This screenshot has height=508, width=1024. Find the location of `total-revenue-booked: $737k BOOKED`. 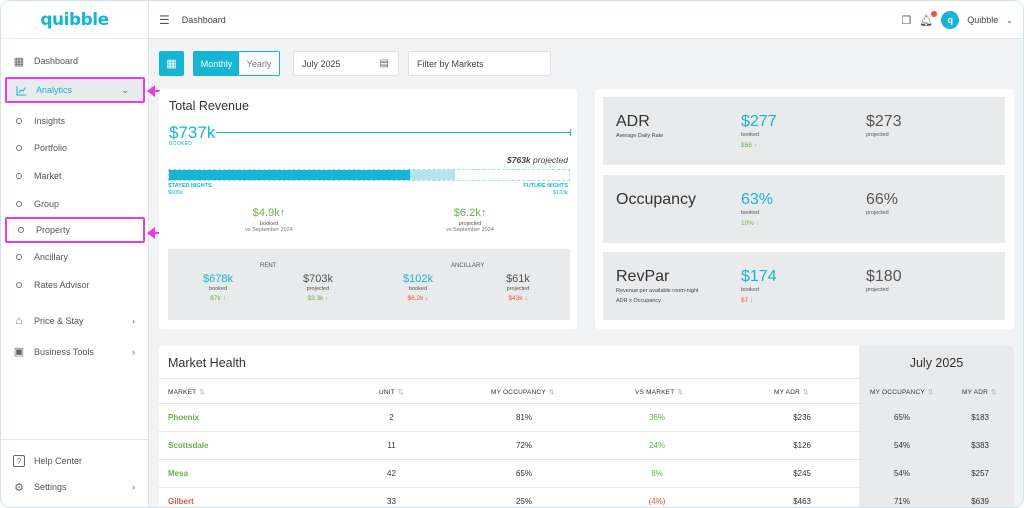

total-revenue-booked: $737k BOOKED is located at coordinates (192, 135).